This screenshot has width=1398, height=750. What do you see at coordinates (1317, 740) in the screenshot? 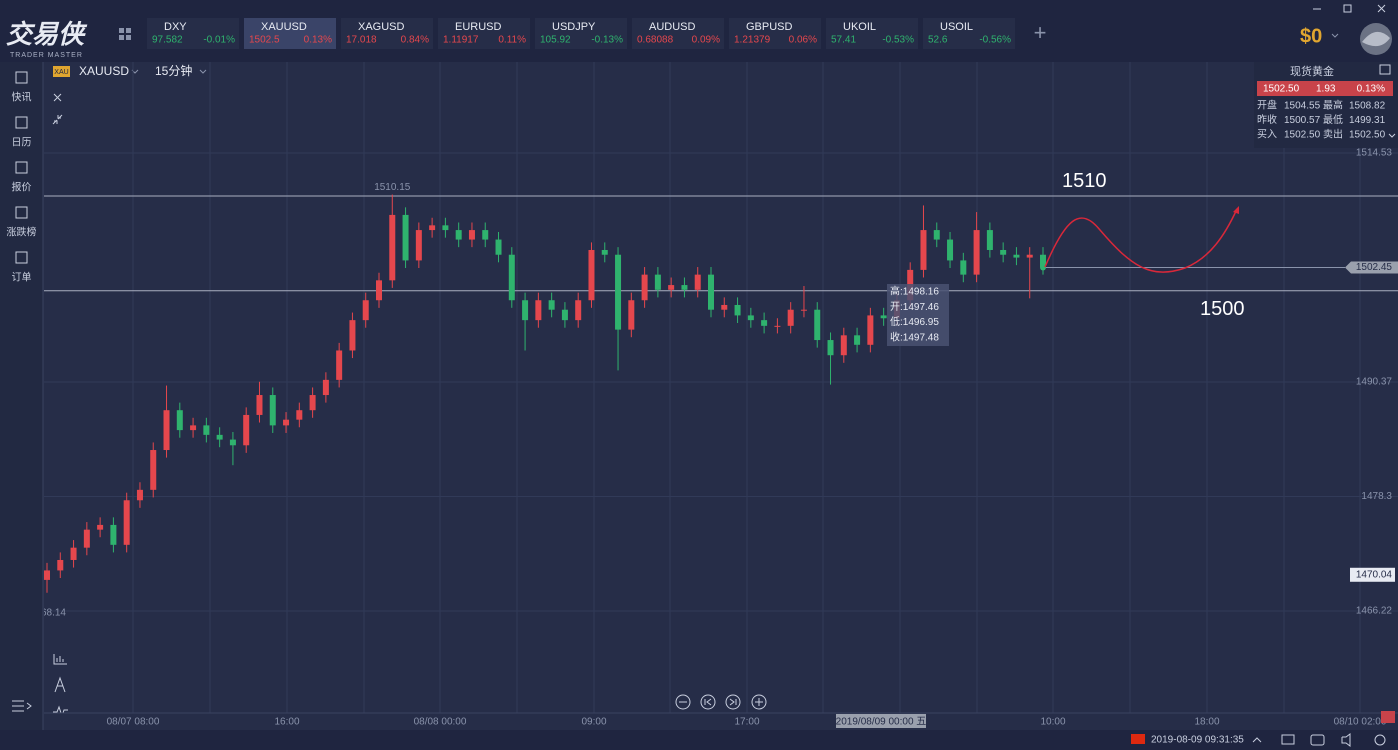
I see `screenshot-icon` at bounding box center [1317, 740].